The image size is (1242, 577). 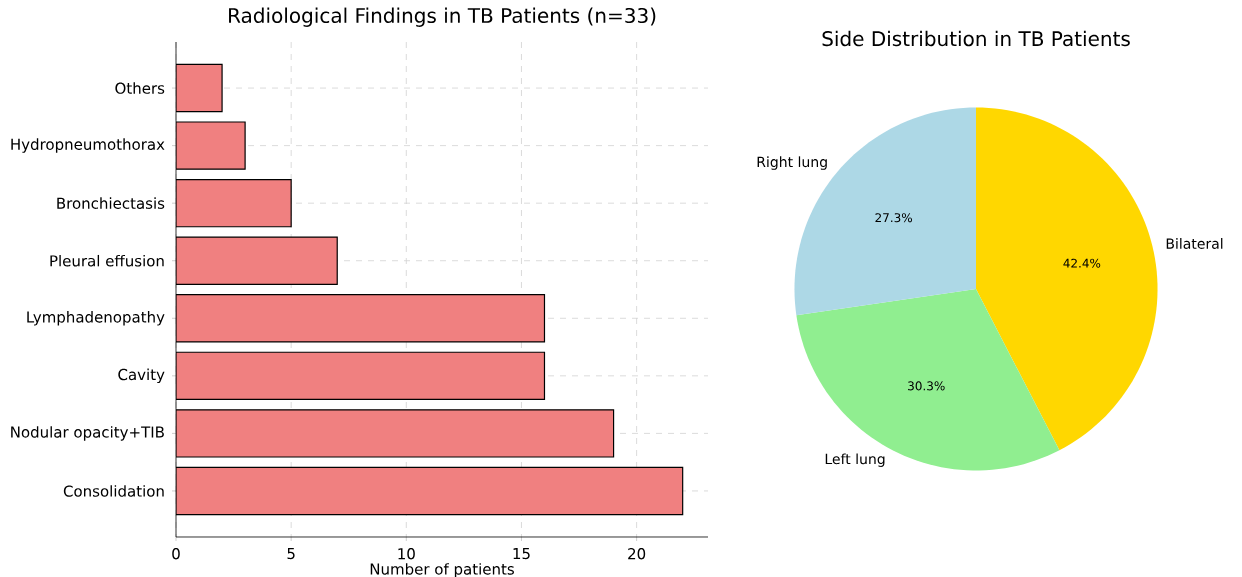 I want to click on slice-label: Right lung, so click(x=792, y=163).